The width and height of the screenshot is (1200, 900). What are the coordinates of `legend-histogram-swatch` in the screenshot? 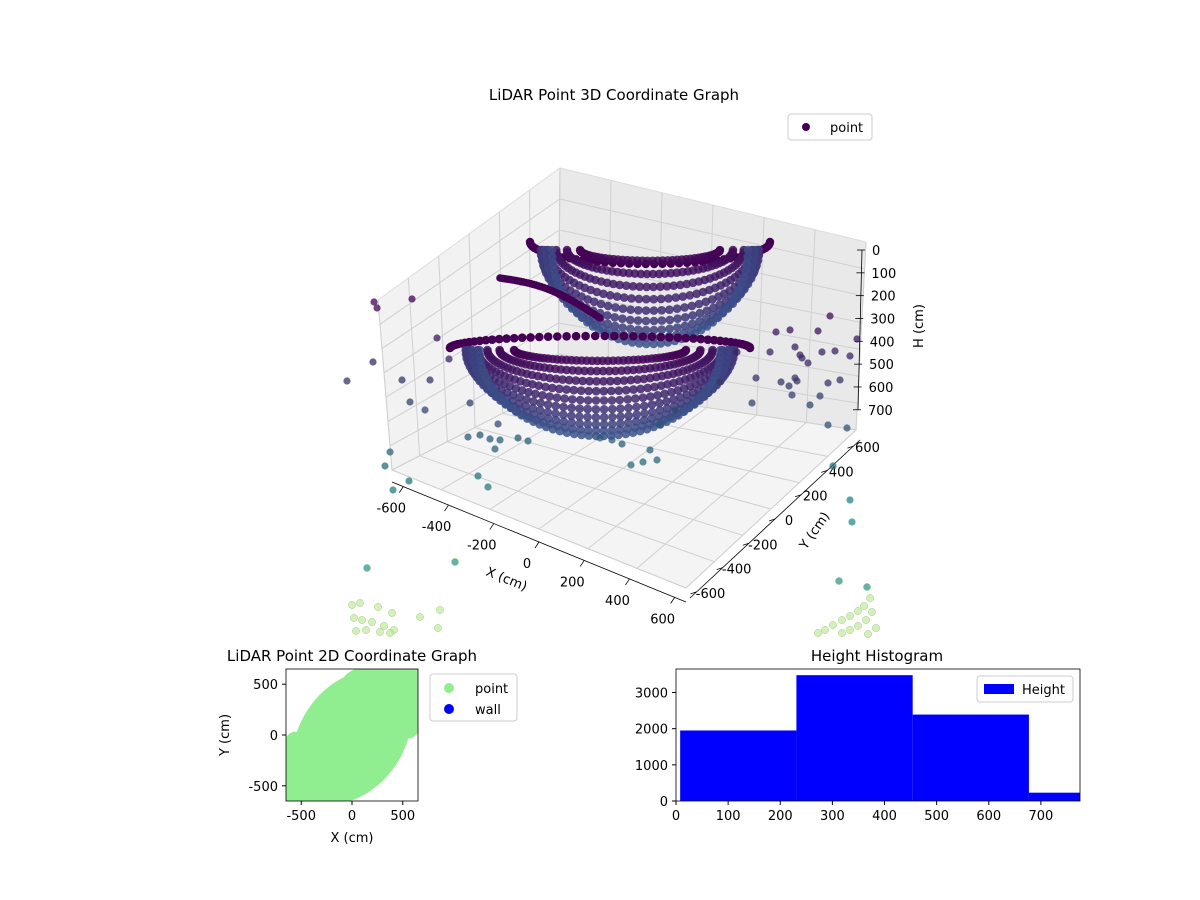 It's located at (999, 689).